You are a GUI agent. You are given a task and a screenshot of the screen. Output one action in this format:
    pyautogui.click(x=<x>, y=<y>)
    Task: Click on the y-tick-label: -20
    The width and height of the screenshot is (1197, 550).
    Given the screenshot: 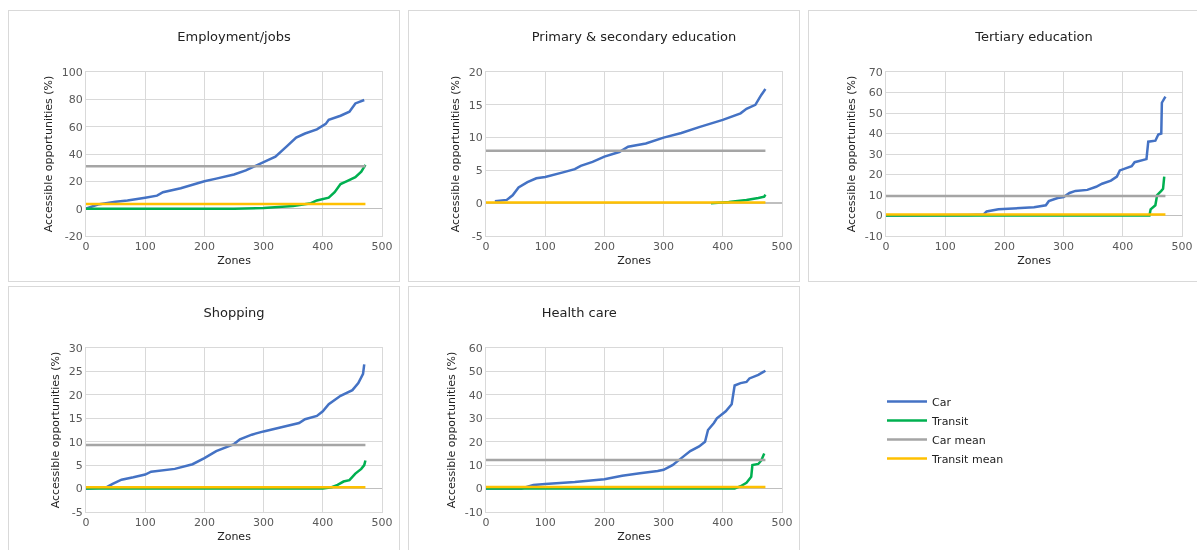 What is the action you would take?
    pyautogui.click(x=73, y=236)
    